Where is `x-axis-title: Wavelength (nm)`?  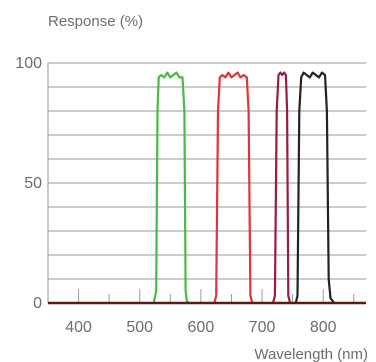 x-axis-title: Wavelength (nm) is located at coordinates (311, 354).